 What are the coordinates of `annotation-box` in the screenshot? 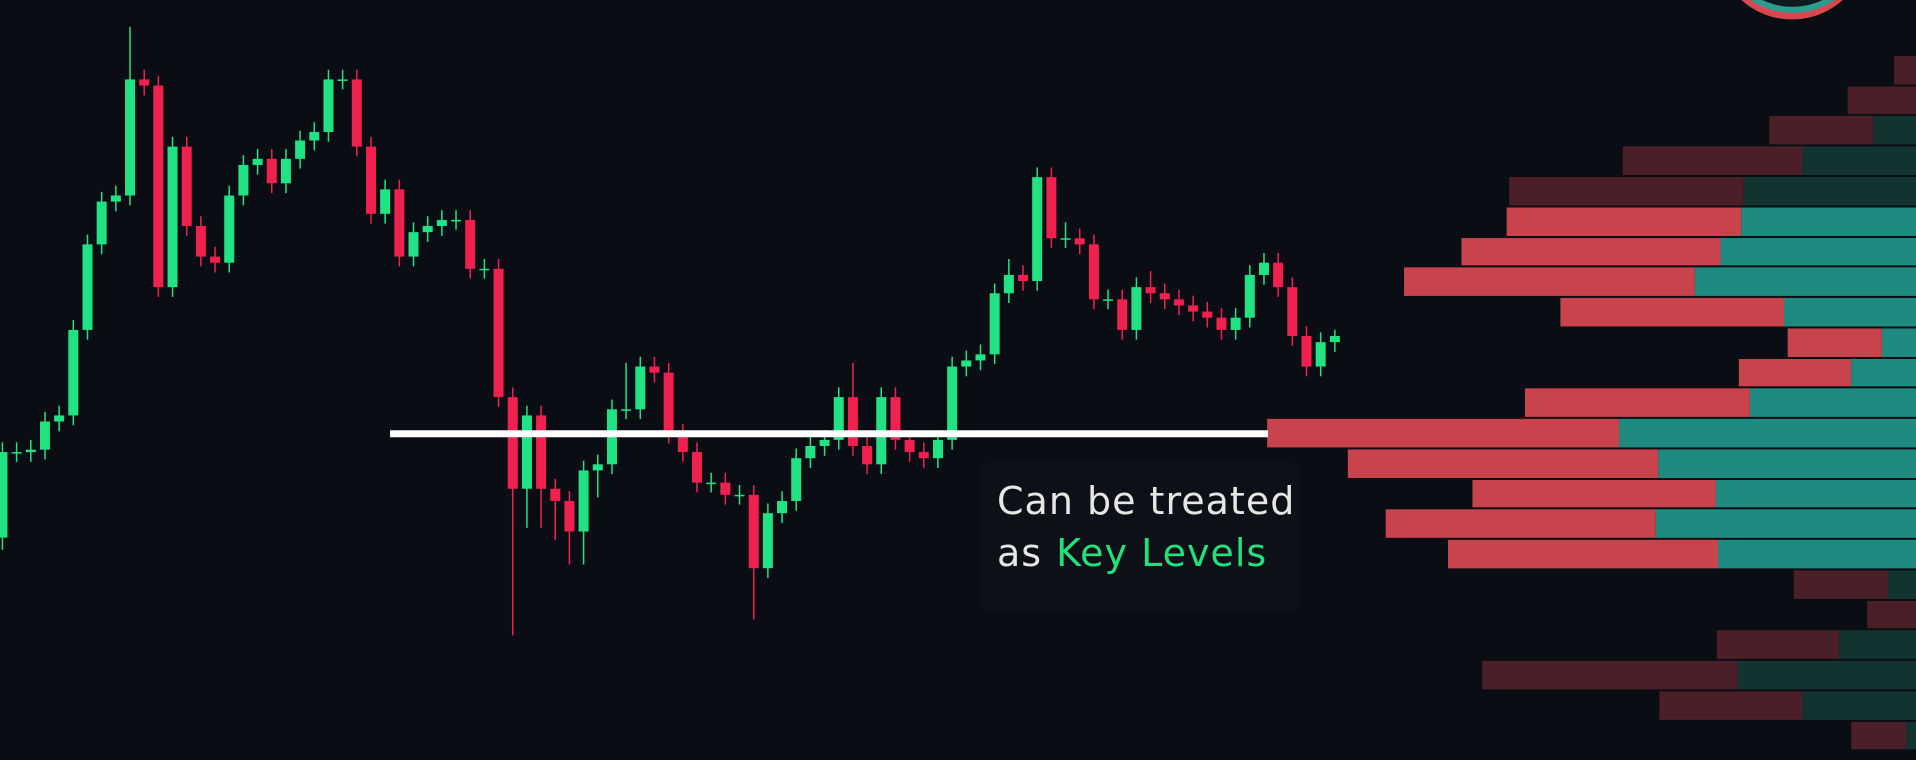 It's located at (1140, 537).